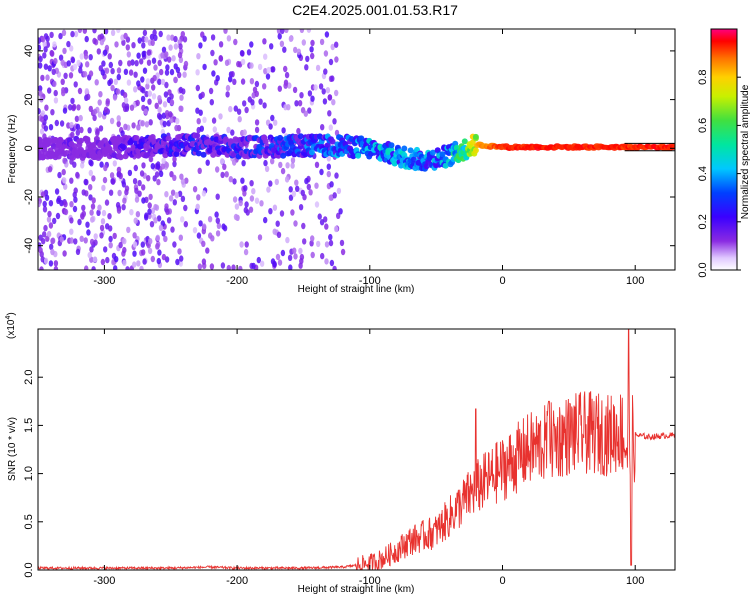 The height and width of the screenshot is (600, 750). Describe the element at coordinates (12, 449) in the screenshot. I see `snr-y-axis-label: SNR (10 * v/v)` at that location.